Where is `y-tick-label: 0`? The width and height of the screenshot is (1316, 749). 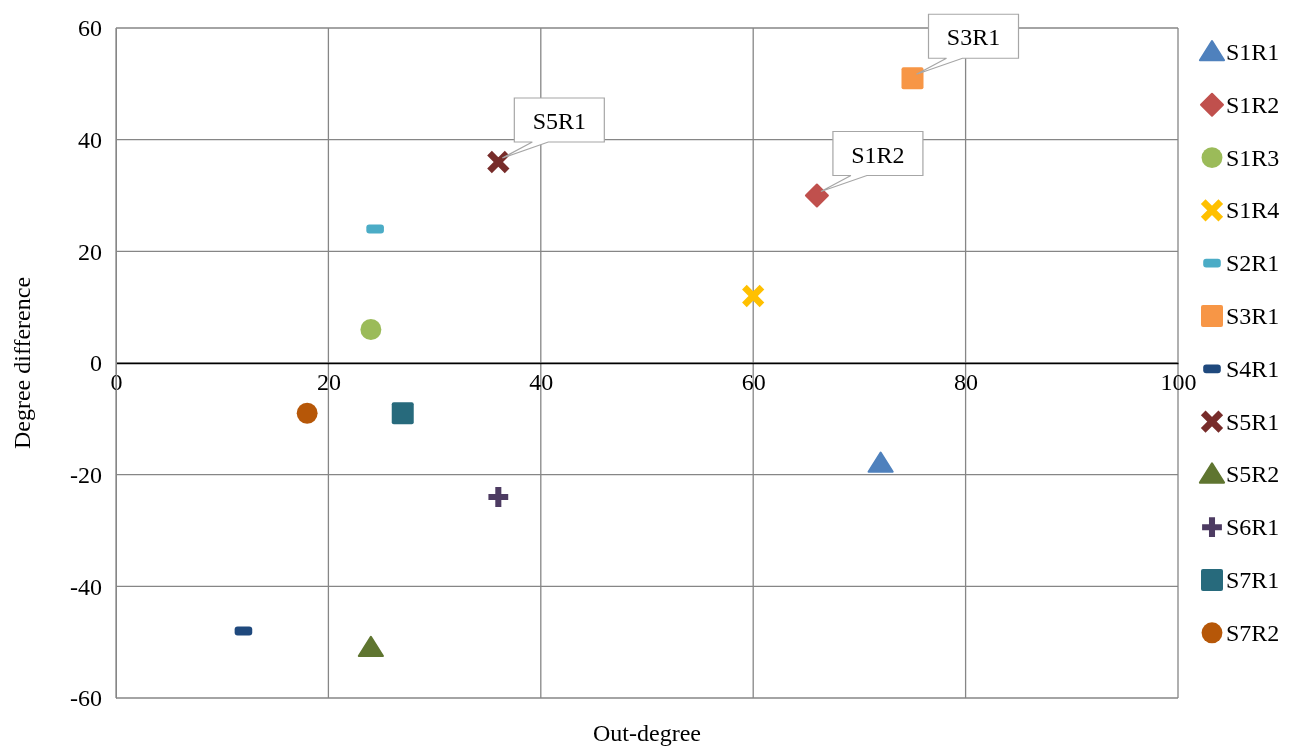 y-tick-label: 0 is located at coordinates (96, 363).